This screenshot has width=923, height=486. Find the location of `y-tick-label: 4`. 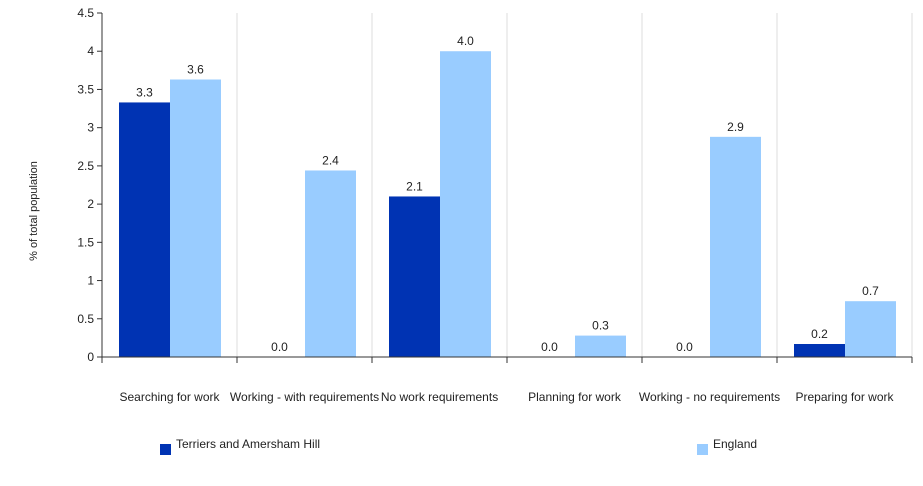

y-tick-label: 4 is located at coordinates (90, 51).